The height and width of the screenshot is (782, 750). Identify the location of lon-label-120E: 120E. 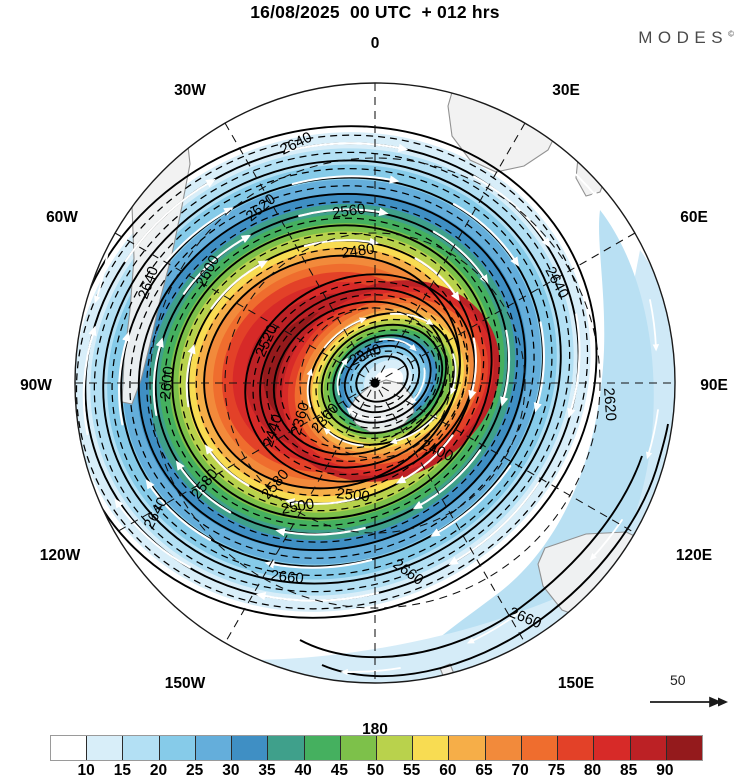
(694, 555).